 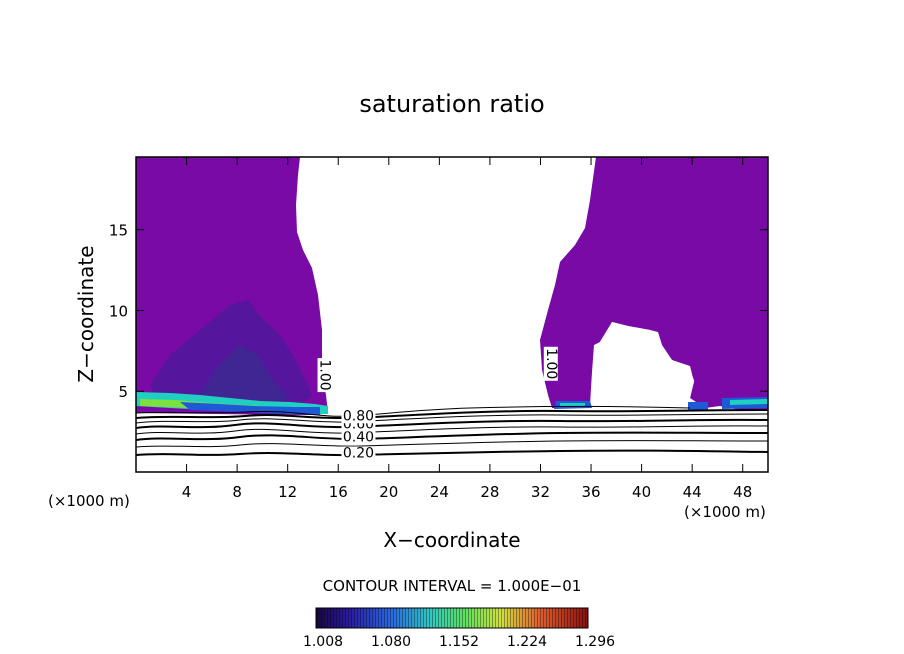 I want to click on x-tick-label: 44, so click(x=692, y=492).